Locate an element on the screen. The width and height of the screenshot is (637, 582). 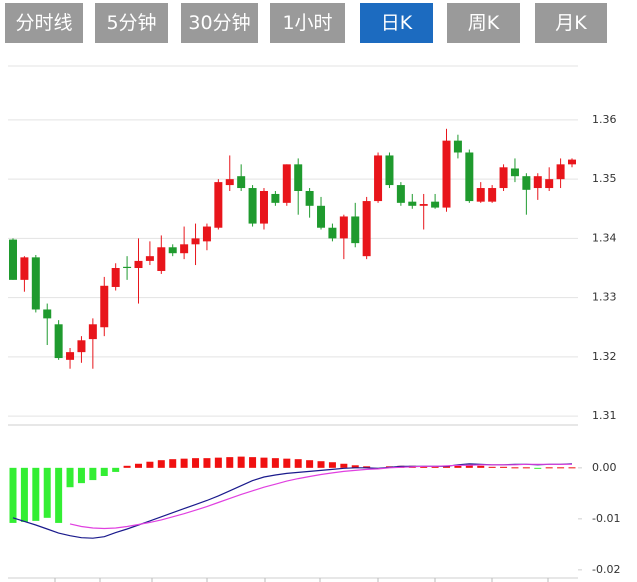
tab: 30分钟 is located at coordinates (219, 23).